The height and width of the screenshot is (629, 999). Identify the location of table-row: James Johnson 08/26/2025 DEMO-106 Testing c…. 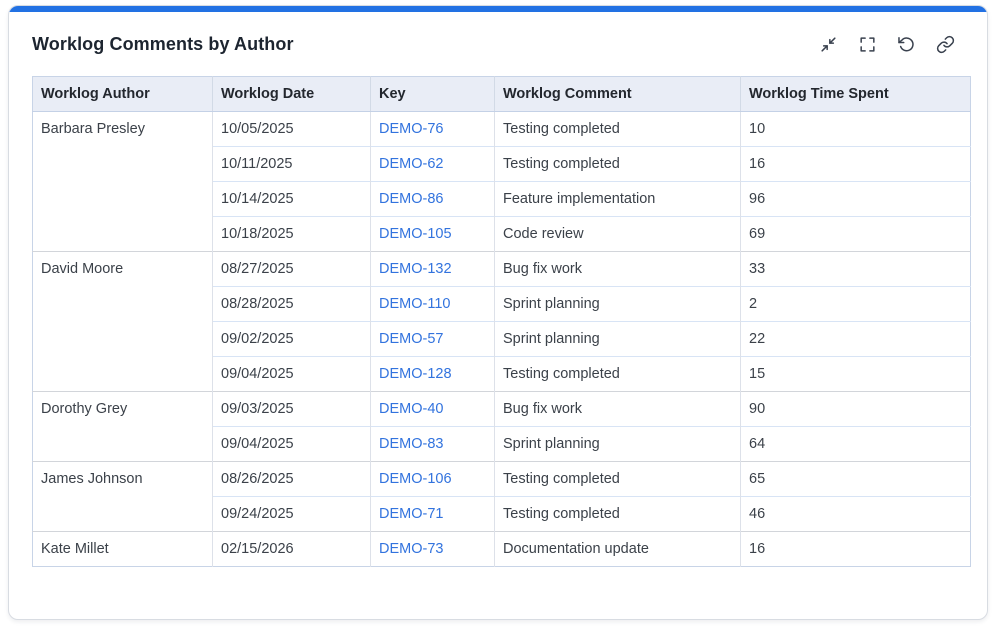
(501, 496).